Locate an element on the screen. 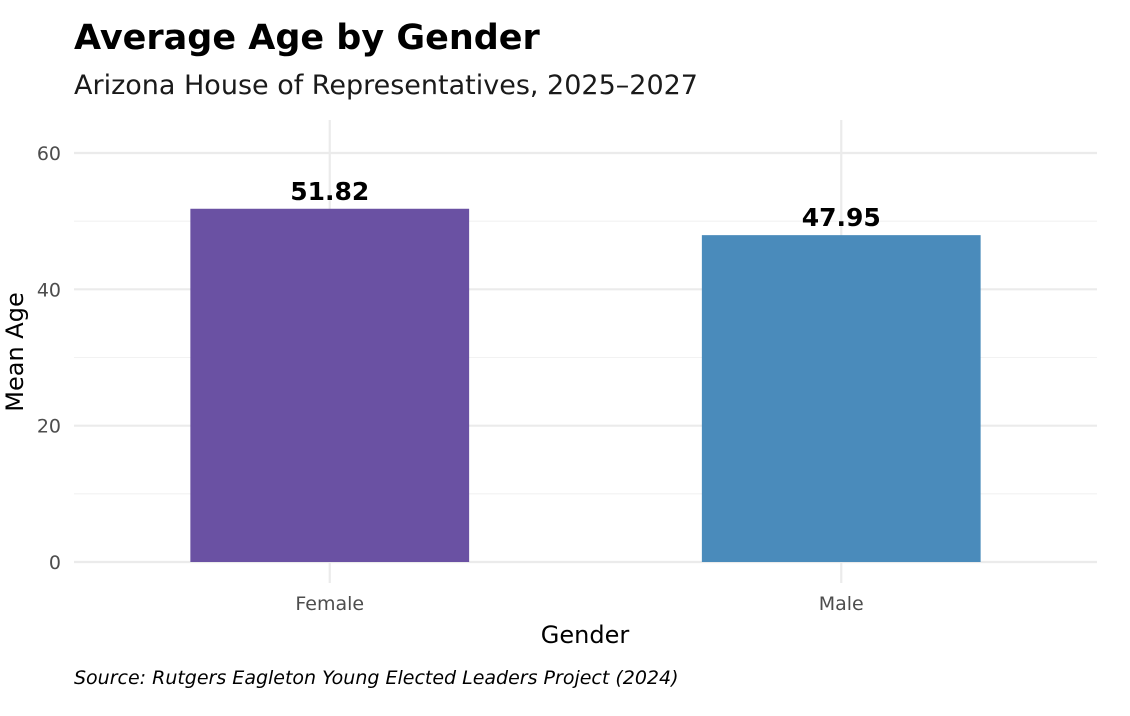 This screenshot has width=1130, height=716. y-axis-title: Mean Age is located at coordinates (15, 351).